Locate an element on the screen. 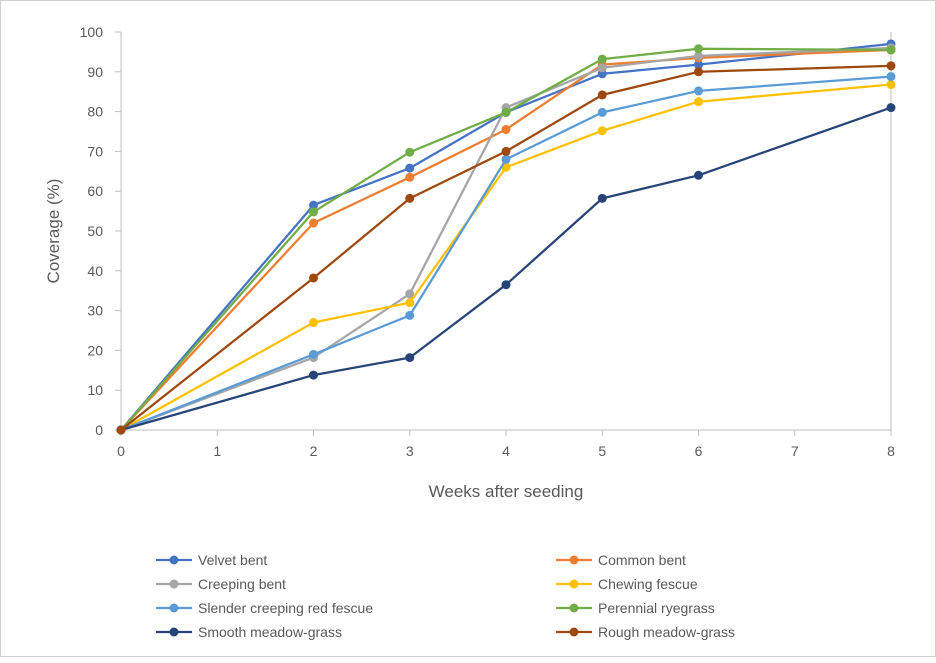  legend-item: Chewing fescue is located at coordinates (627, 584).